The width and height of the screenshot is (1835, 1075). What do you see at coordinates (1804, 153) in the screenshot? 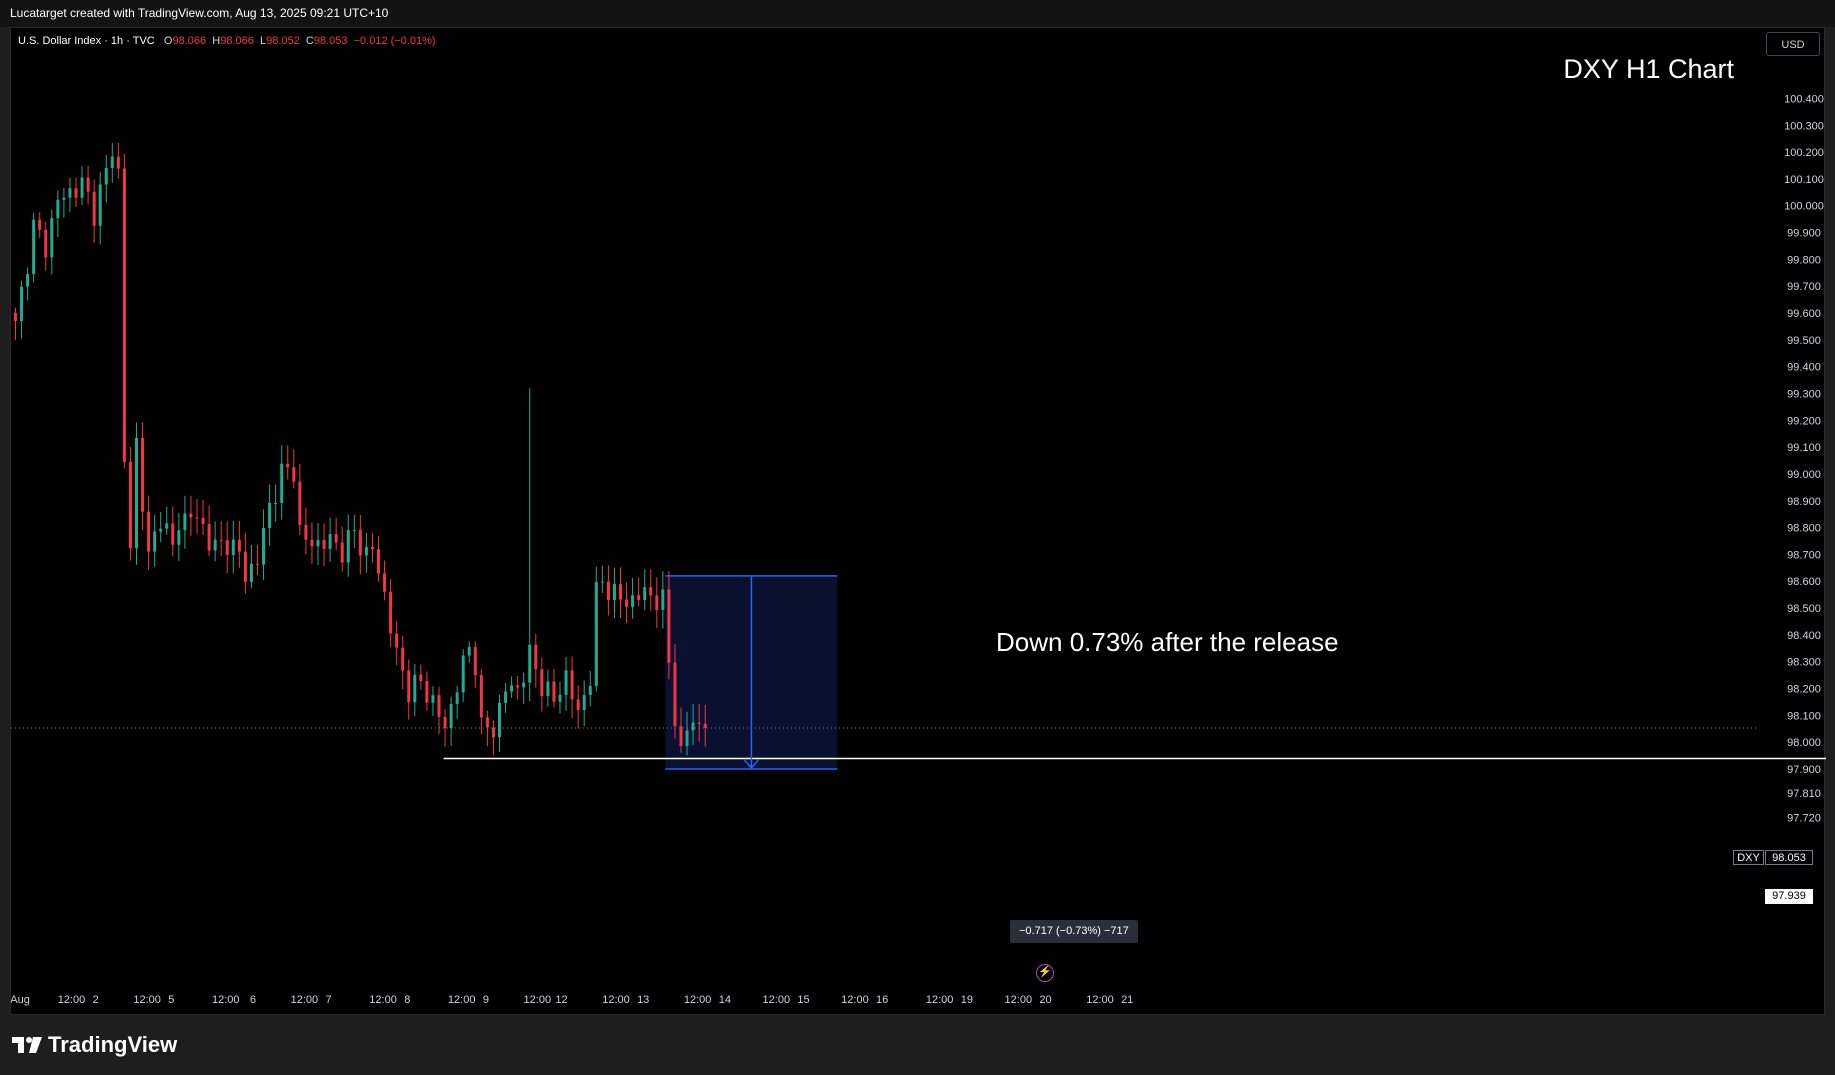
I see `price-tick-label: 100.200` at bounding box center [1804, 153].